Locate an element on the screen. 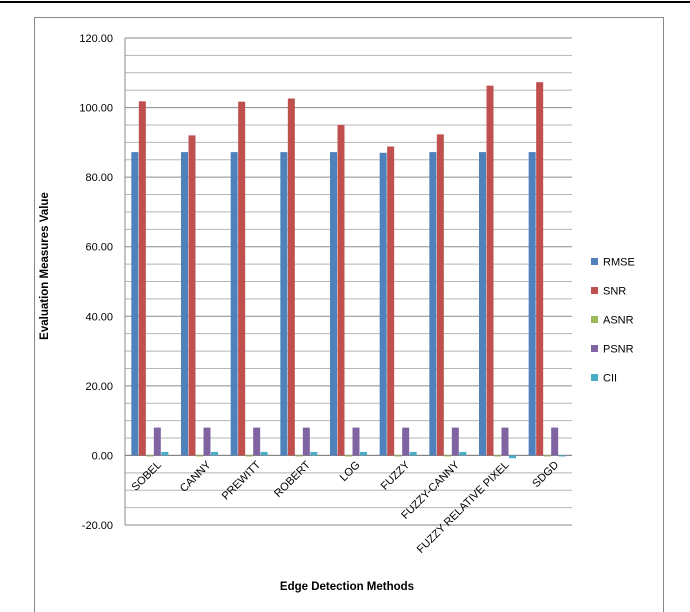 This screenshot has width=690, height=612. x-tick-label: FUZZY is located at coordinates (396, 476).